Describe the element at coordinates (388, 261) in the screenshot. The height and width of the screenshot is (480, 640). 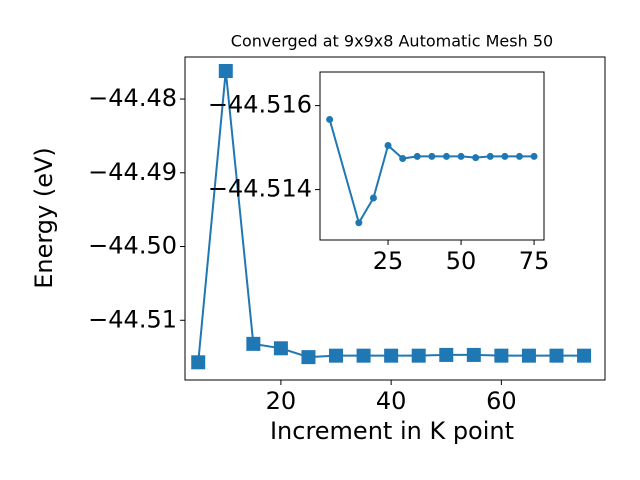
I see `x-tick-label: 25` at that location.